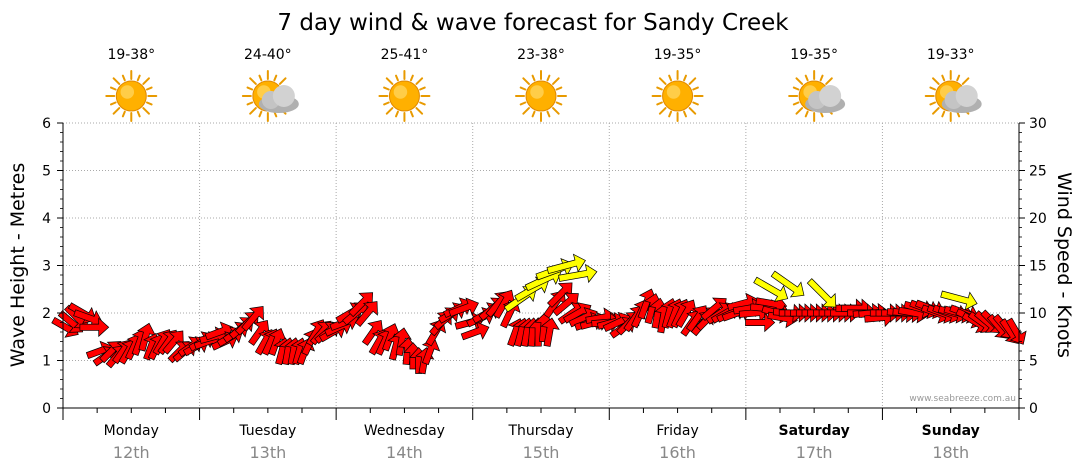  I want to click on day-temperature: 19-35°, so click(814, 55).